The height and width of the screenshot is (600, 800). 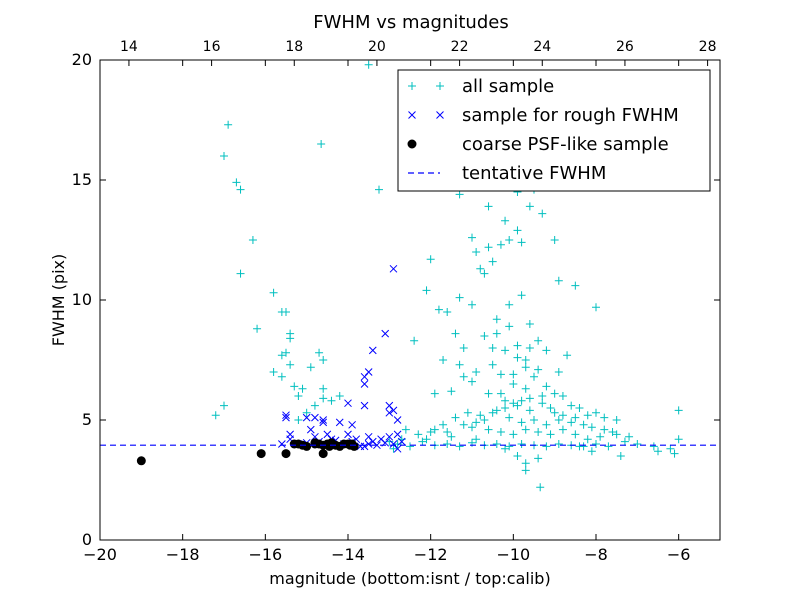 I want to click on chart-title: FWHM vs magnitudes, so click(x=410, y=22).